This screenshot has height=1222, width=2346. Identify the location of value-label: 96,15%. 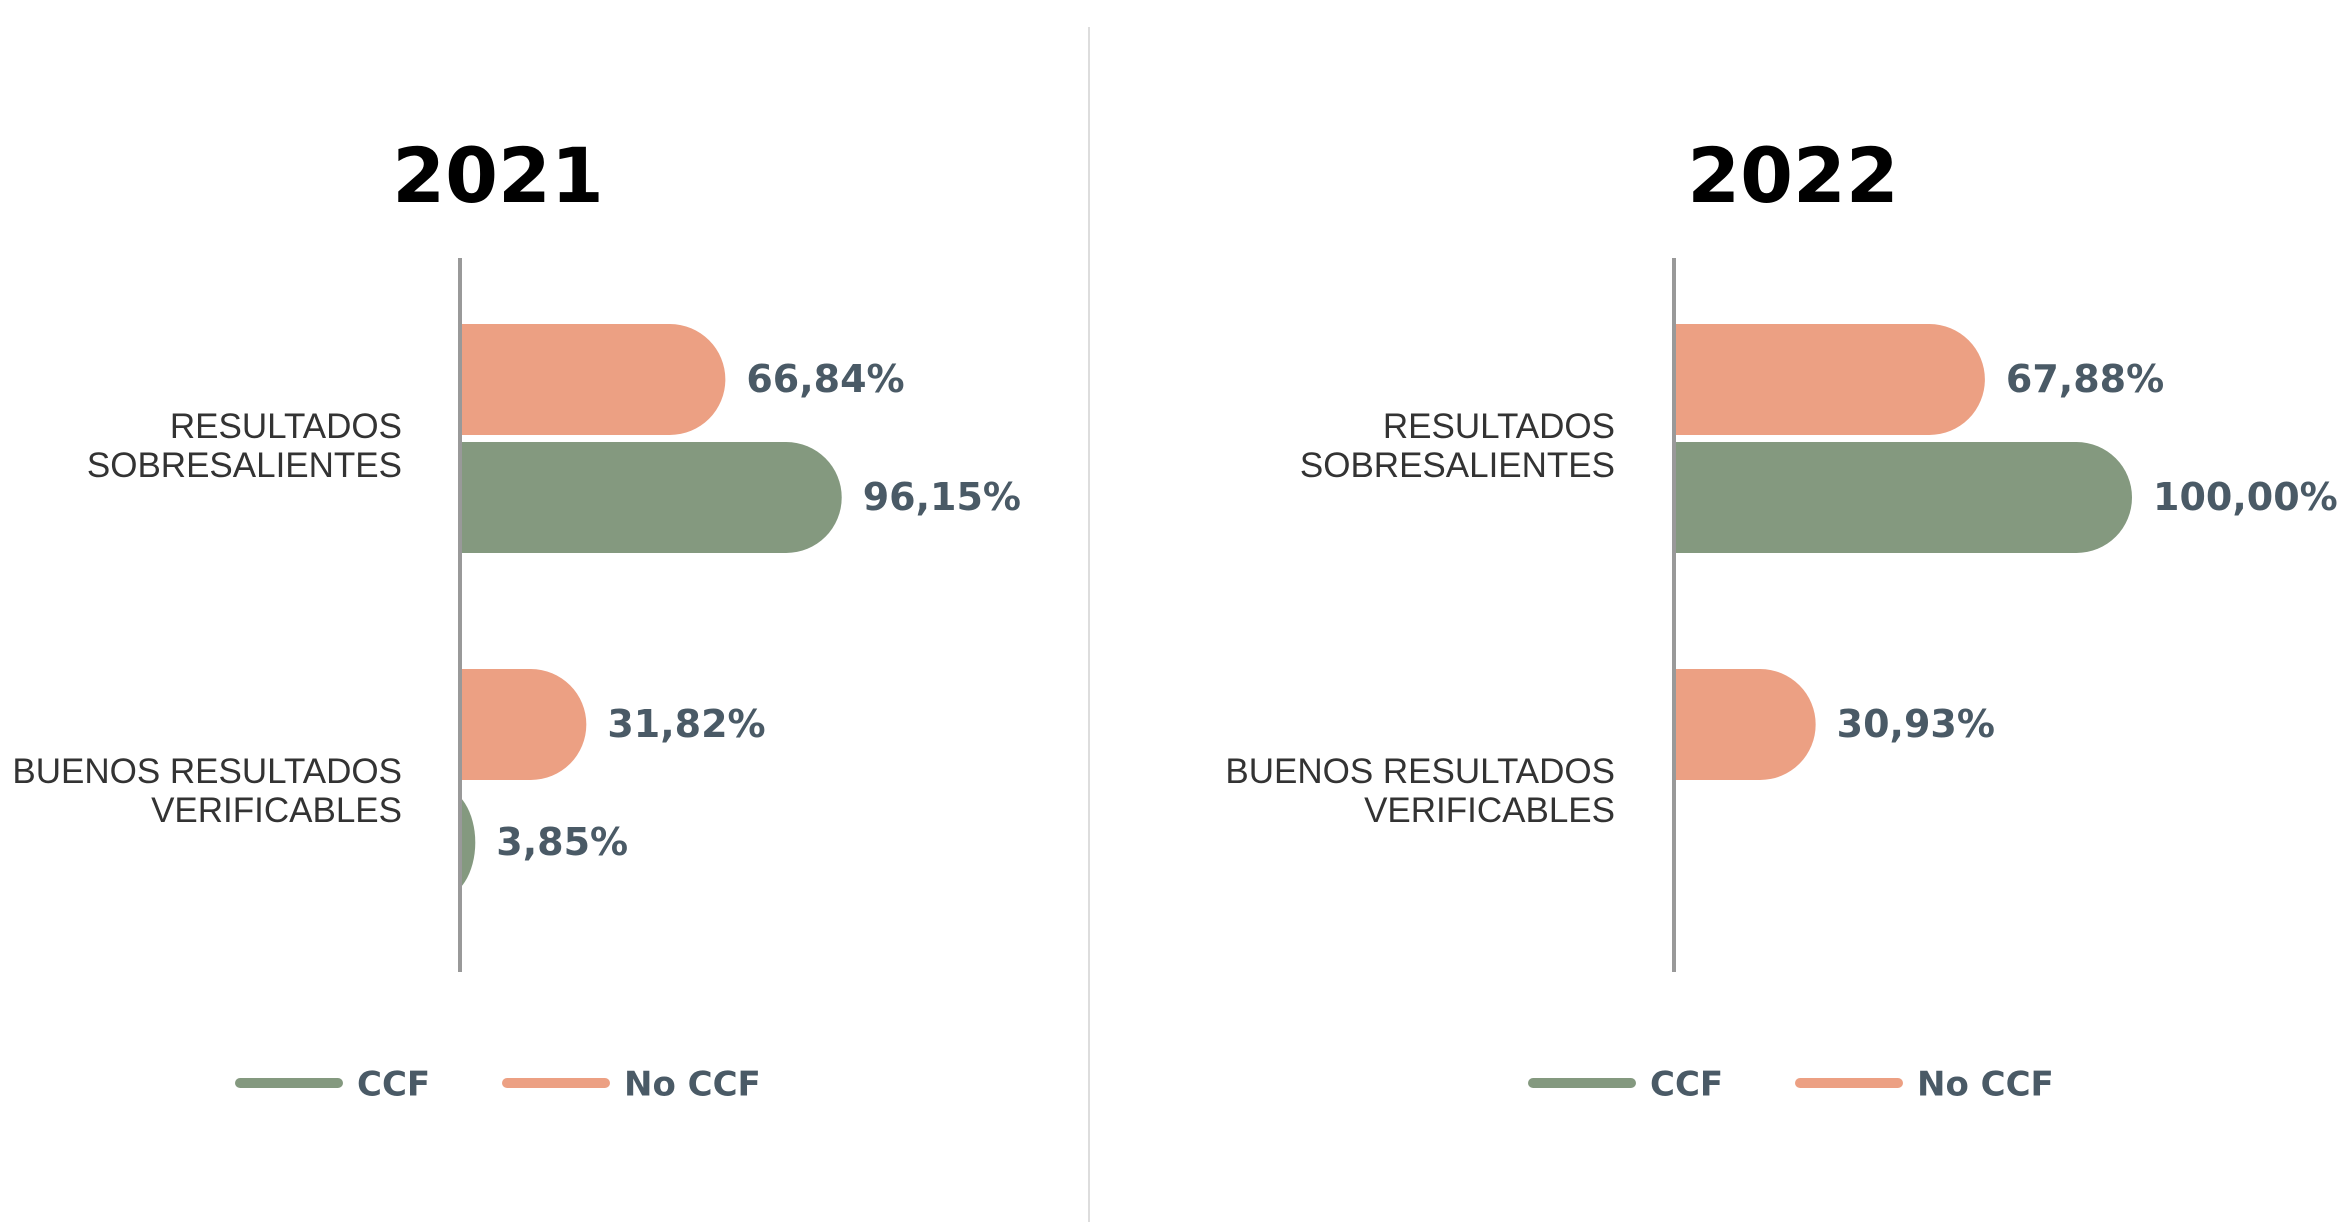
(942, 497).